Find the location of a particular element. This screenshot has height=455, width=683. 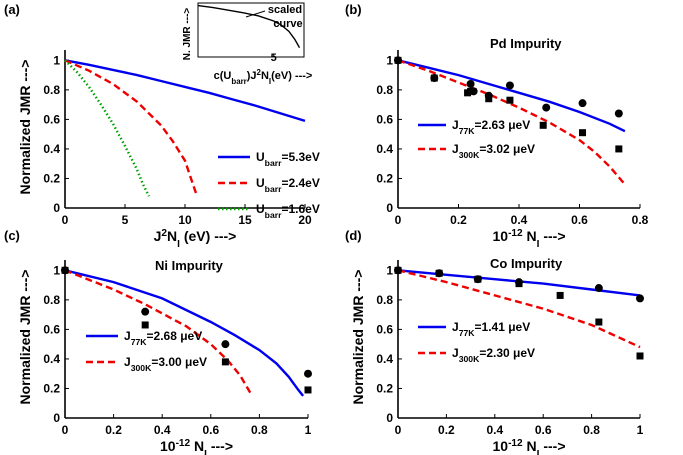

legend-label: J77K=2.63 μeV is located at coordinates (491, 127).